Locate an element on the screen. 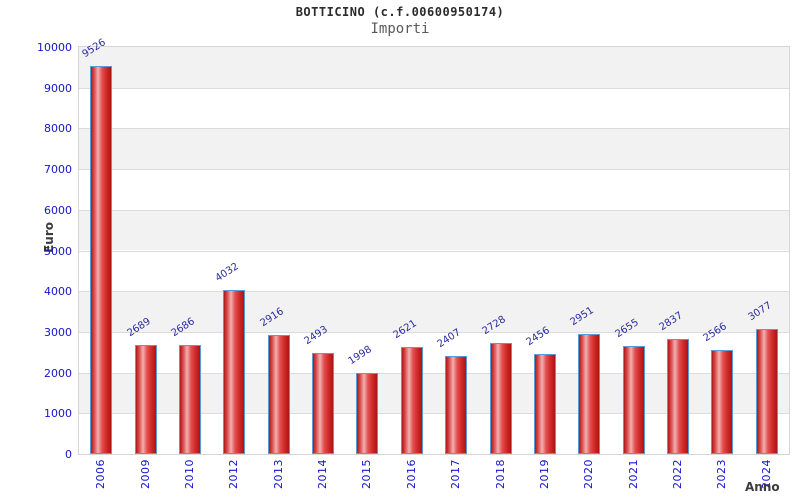 The height and width of the screenshot is (500, 800). y-tick-label: 10000 is located at coordinates (54, 47).